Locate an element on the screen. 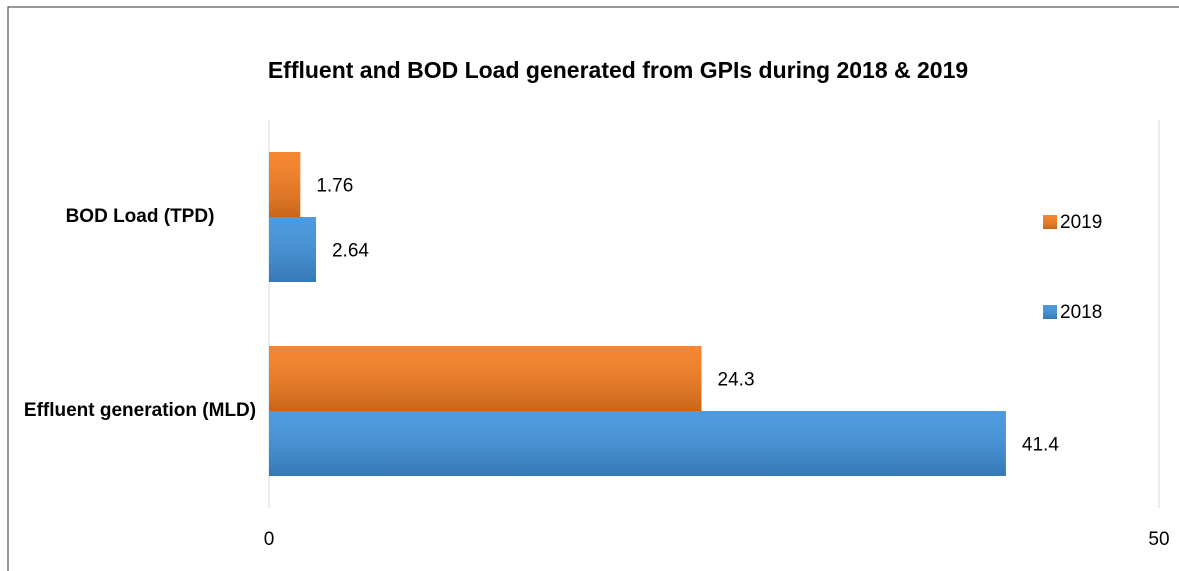 The width and height of the screenshot is (1179, 571). data-label: 24.3 is located at coordinates (736, 380).